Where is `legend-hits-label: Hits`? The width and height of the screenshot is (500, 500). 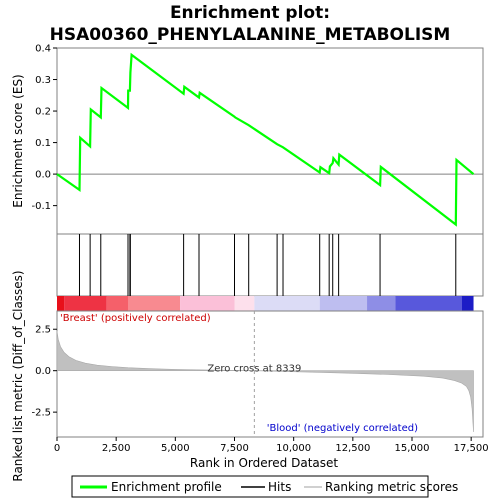
legend-hits-label: Hits is located at coordinates (279, 487).